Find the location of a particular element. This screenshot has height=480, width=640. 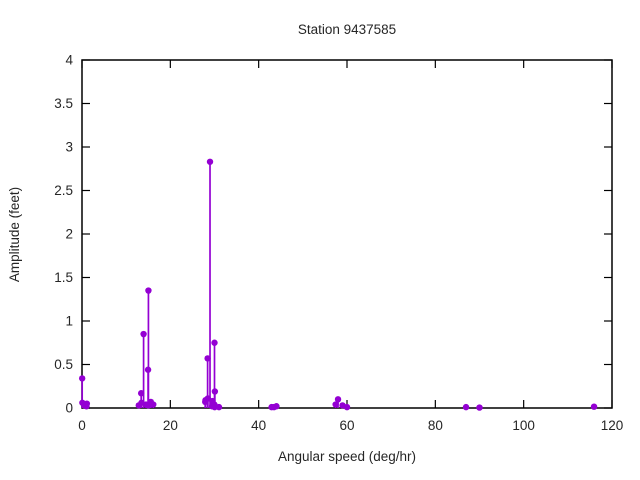

x-tick-label: 40 is located at coordinates (258, 425).